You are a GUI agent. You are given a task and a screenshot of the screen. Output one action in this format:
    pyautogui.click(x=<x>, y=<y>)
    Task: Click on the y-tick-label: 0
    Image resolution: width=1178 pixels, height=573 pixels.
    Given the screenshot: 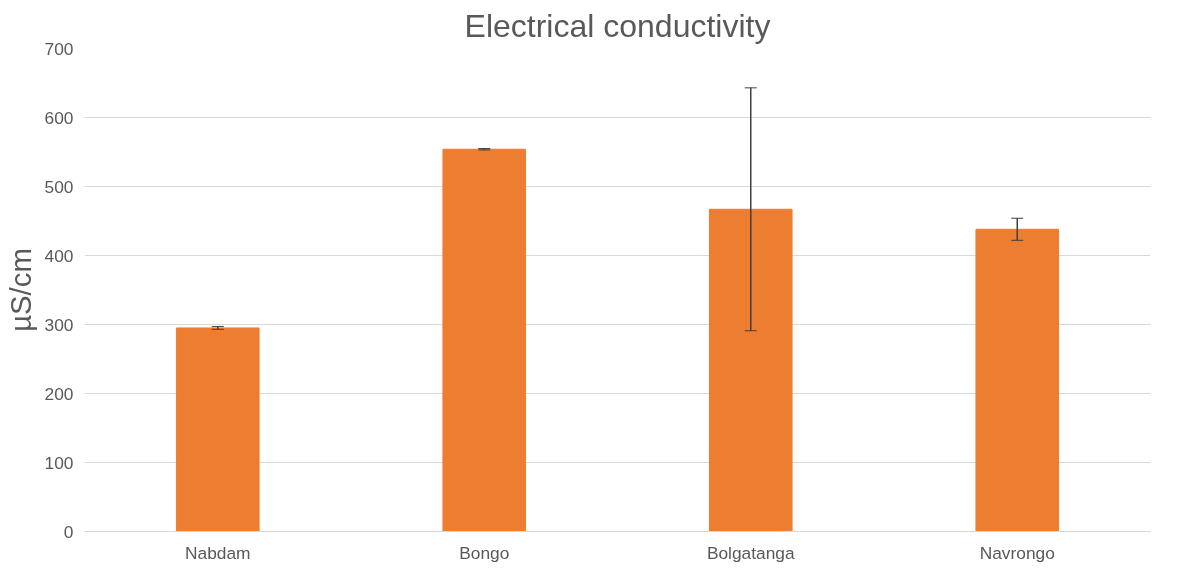 What is the action you would take?
    pyautogui.click(x=68, y=531)
    